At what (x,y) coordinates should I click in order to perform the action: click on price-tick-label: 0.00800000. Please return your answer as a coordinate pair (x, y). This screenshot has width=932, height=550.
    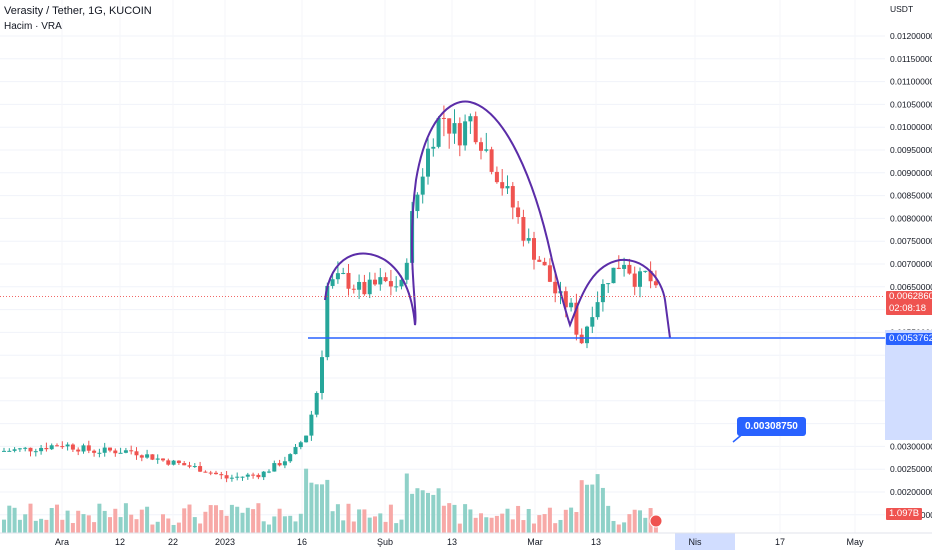
    Looking at the image, I should click on (911, 218).